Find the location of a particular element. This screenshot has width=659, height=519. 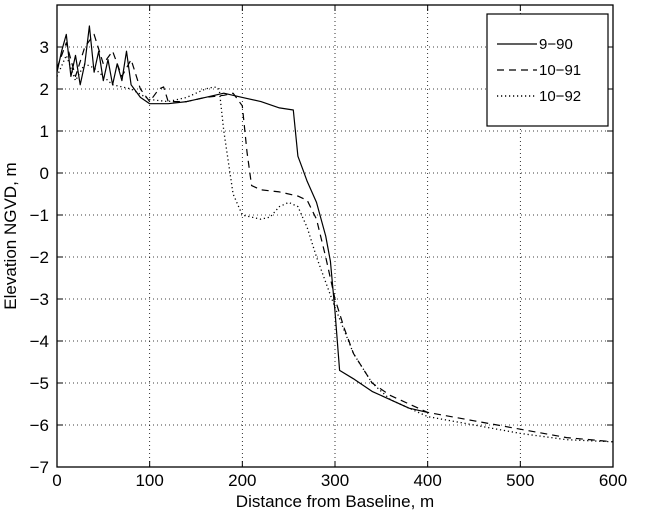

y-tick-label: 2 is located at coordinates (44, 89).